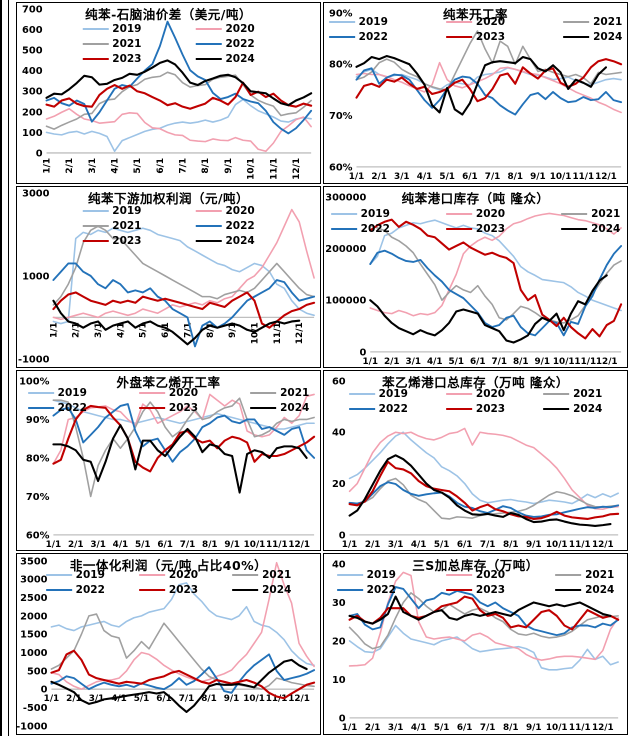 This screenshot has height=749, width=630. What do you see at coordinates (35, 276) in the screenshot?
I see `y-tick-label: 1000` at bounding box center [35, 276].